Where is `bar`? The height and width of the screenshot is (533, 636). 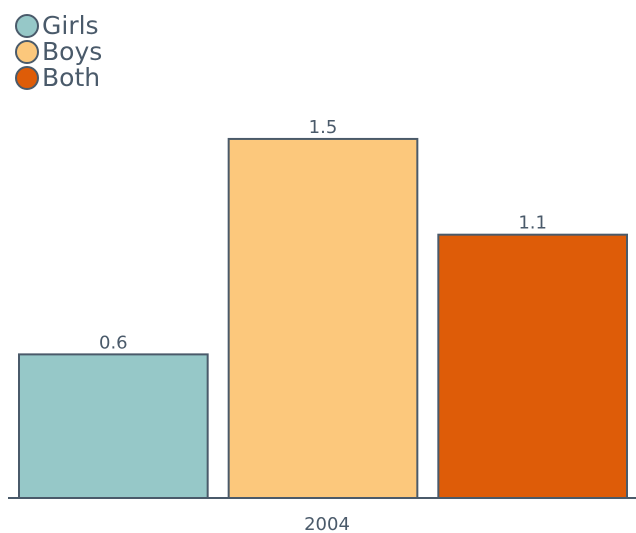
bar is located at coordinates (113, 426).